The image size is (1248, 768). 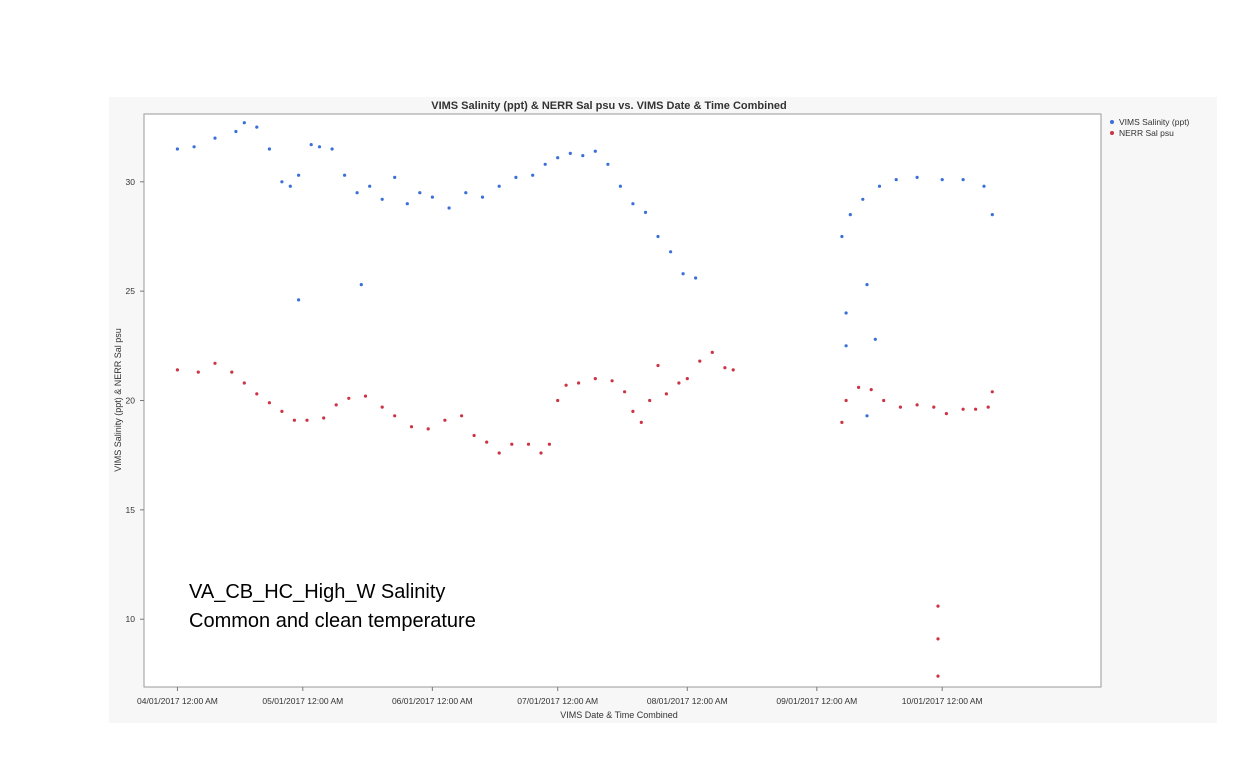 What do you see at coordinates (332, 621) in the screenshot?
I see `overlay-line-2: Common and clean temperature` at bounding box center [332, 621].